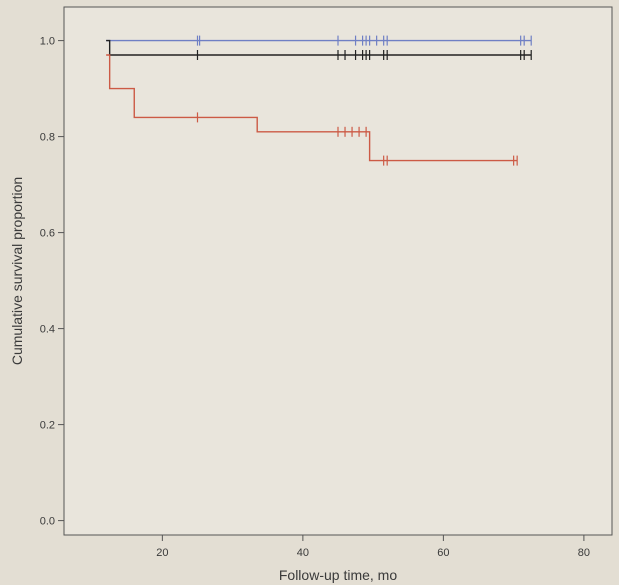 The height and width of the screenshot is (585, 619). Describe the element at coordinates (373, 547) in the screenshot. I see `x-axis: 20 40 60 80` at that location.